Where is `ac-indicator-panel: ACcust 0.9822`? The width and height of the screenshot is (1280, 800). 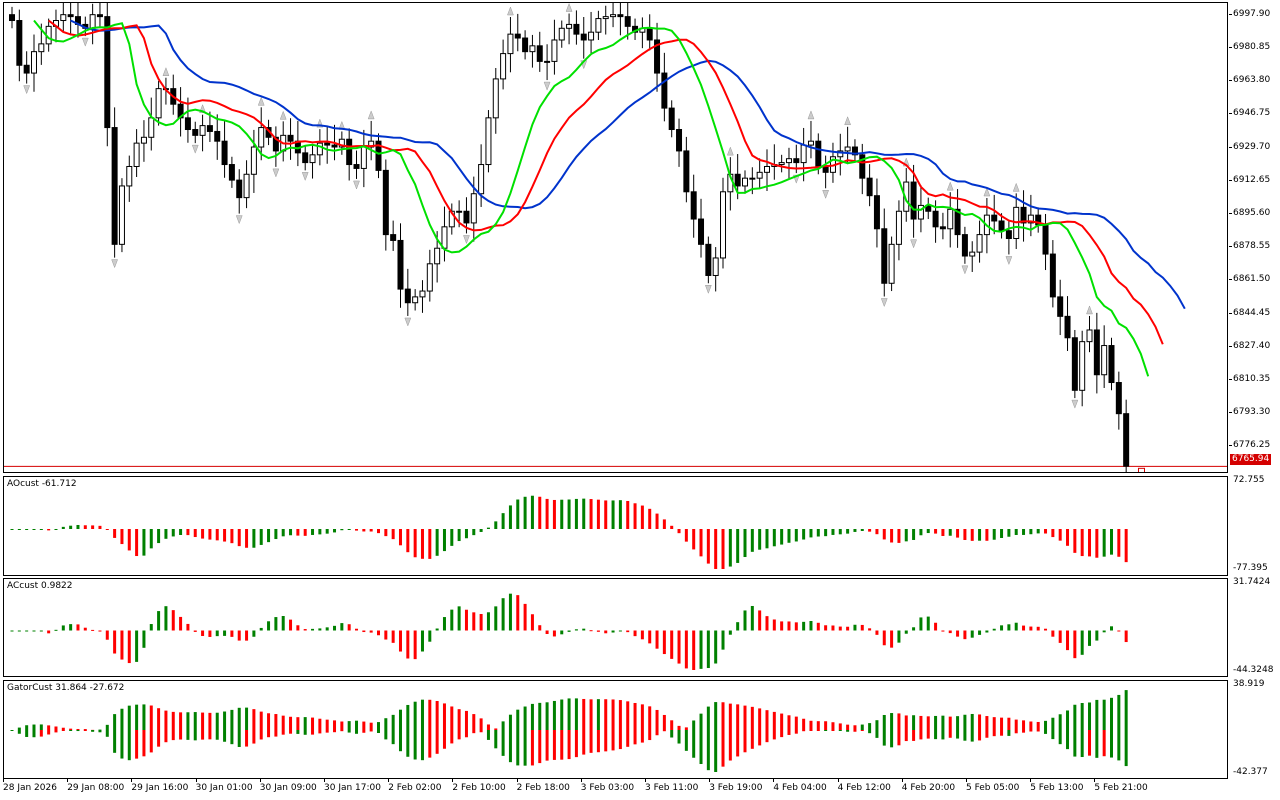
ac-indicator-panel: ACcust 0.9822 is located at coordinates (615, 627).